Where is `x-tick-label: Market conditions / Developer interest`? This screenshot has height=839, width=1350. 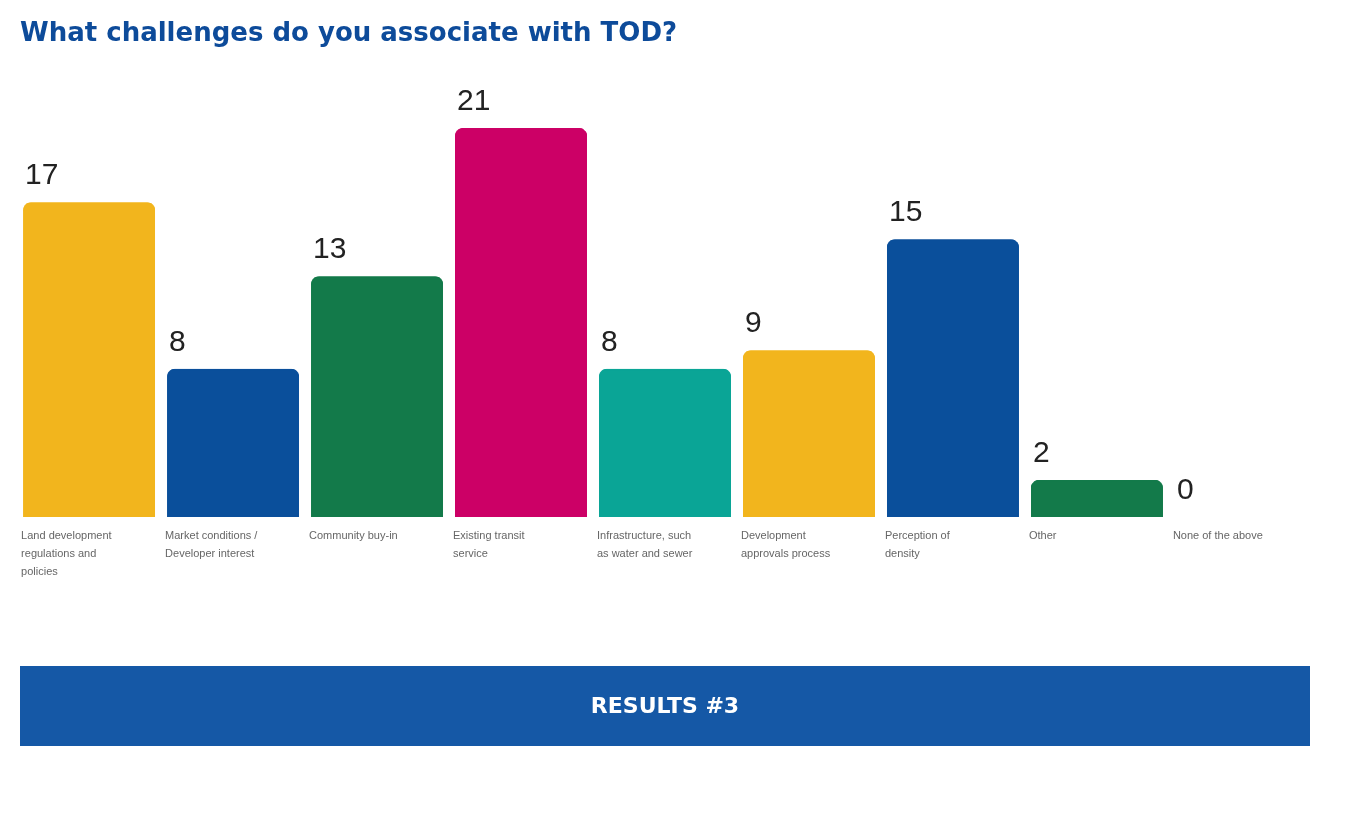 x-tick-label: Market conditions / Developer interest is located at coordinates (212, 543).